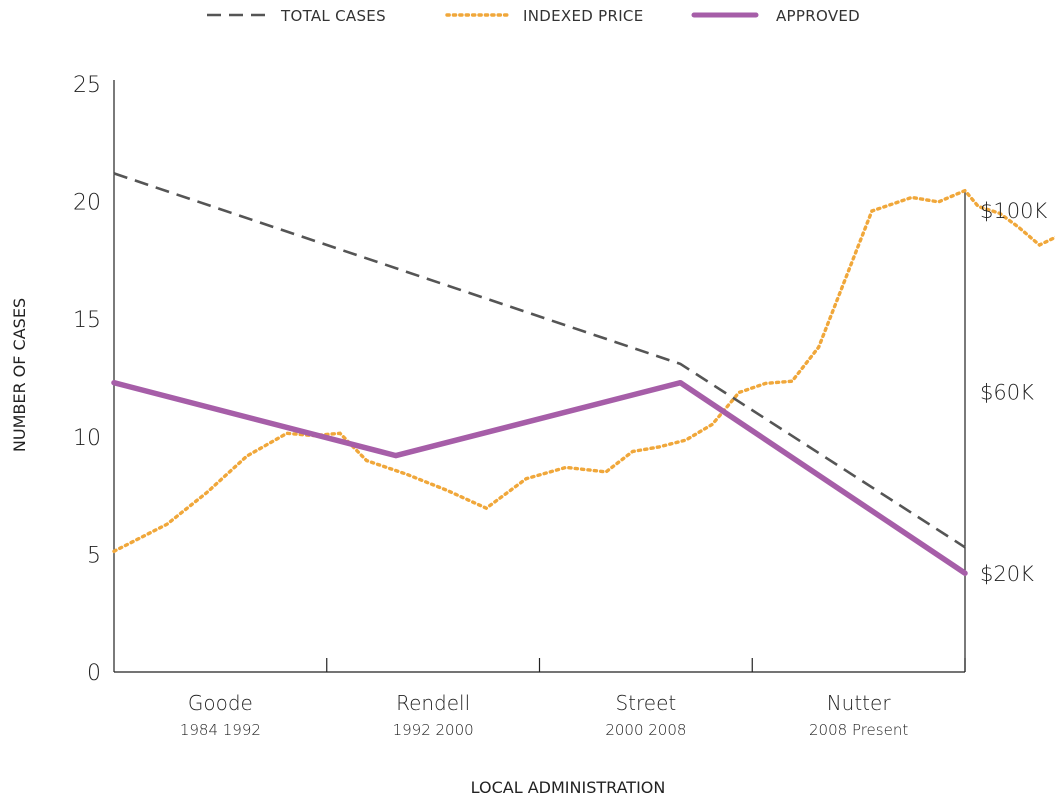 The image size is (1055, 799). I want to click on legend-label: TOTAL CASES, so click(333, 16).